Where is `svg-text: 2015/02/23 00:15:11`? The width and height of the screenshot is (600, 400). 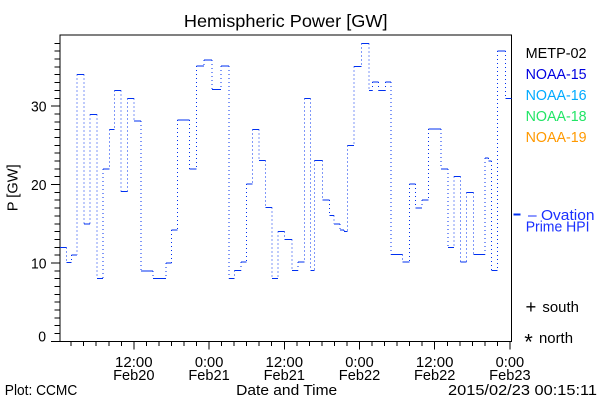
svg-text: 2015/02/23 00:15:11 is located at coordinates (522, 391).